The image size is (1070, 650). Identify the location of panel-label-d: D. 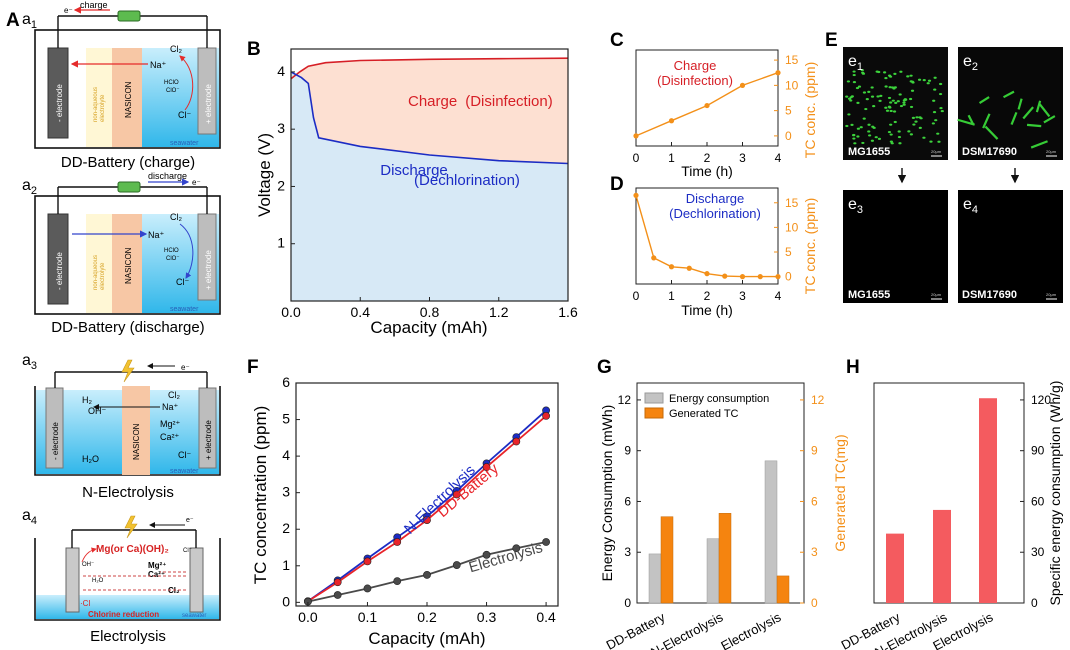
(617, 184).